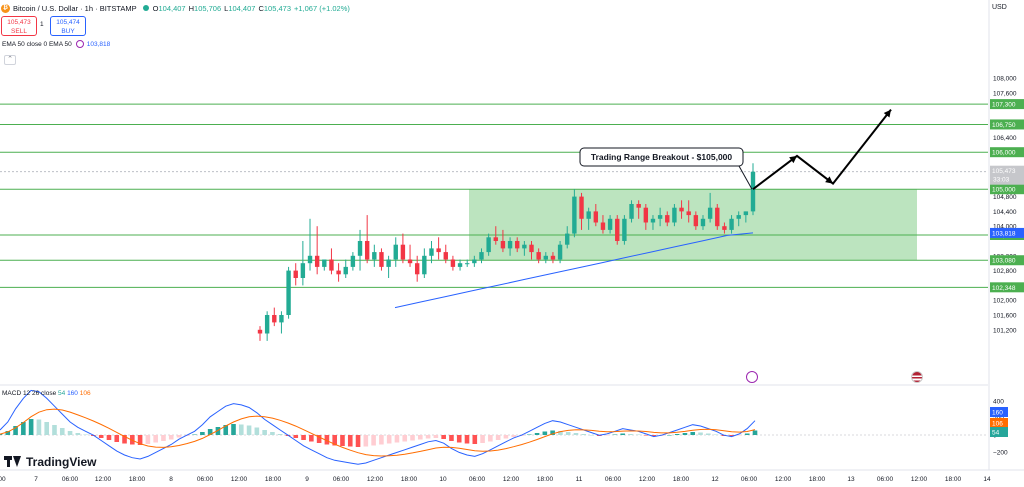  What do you see at coordinates (19, 26) in the screenshot?
I see `sell-button: 105,473 SELL` at bounding box center [19, 26].